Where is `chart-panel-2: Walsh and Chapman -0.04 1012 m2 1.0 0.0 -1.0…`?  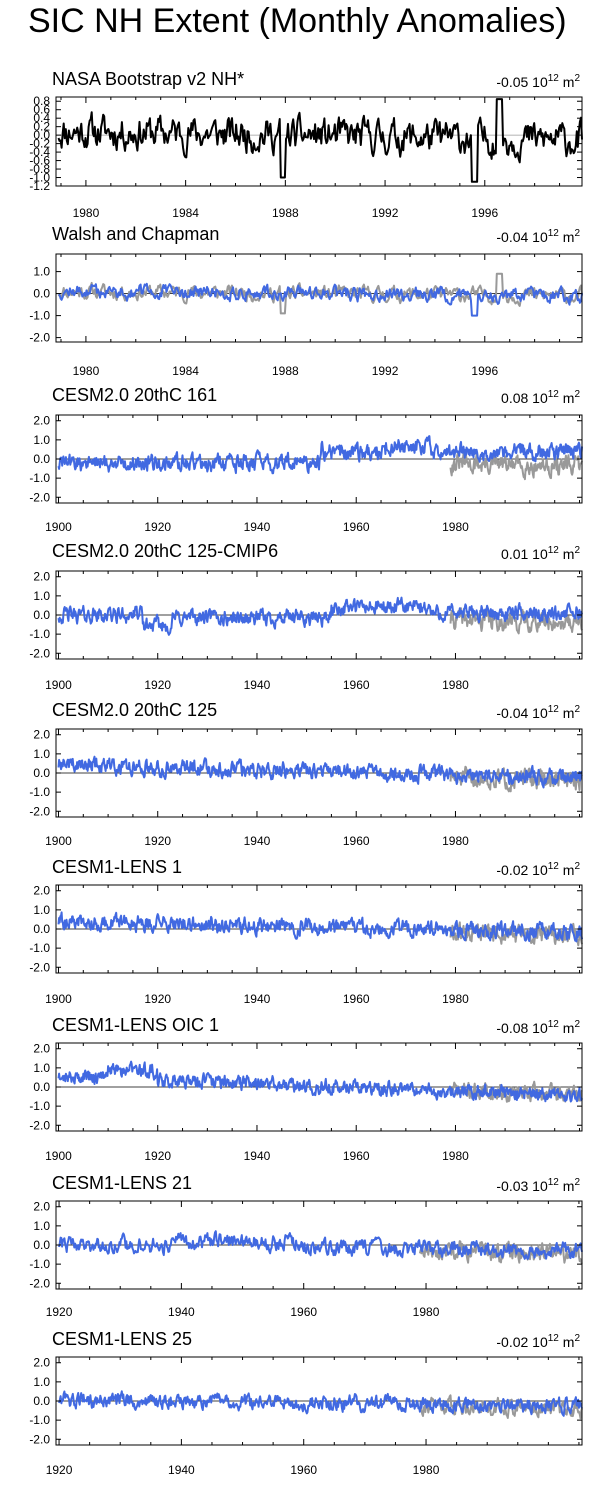 chart-panel-2: Walsh and Chapman -0.04 1012 m2 1.0 0.0 -1.0… is located at coordinates (306, 301).